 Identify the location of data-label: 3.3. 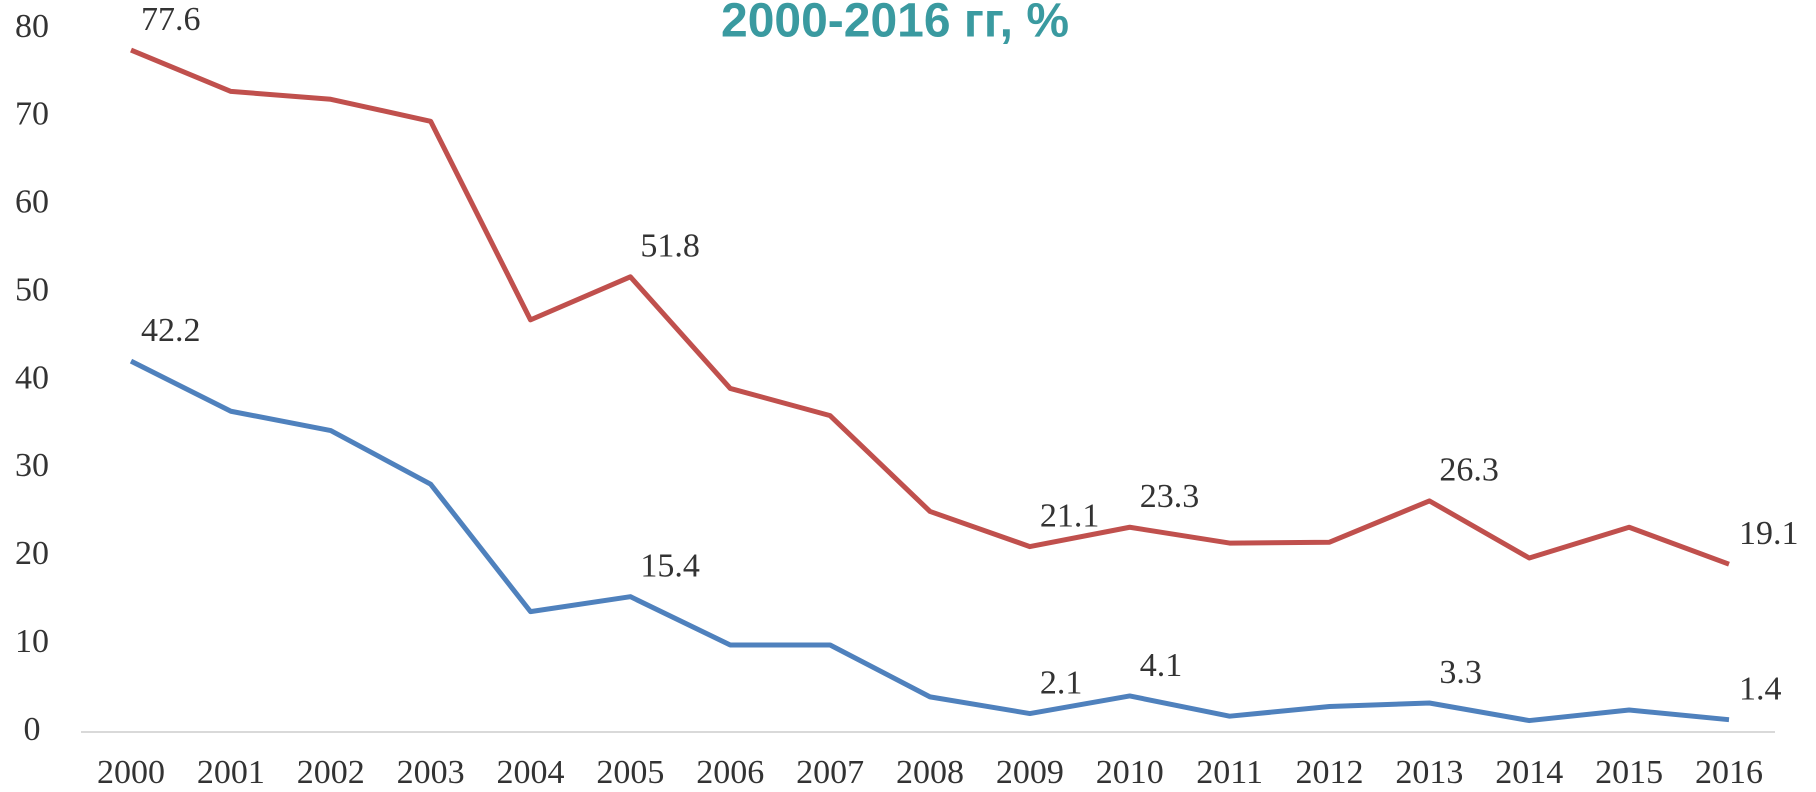
(1460, 672).